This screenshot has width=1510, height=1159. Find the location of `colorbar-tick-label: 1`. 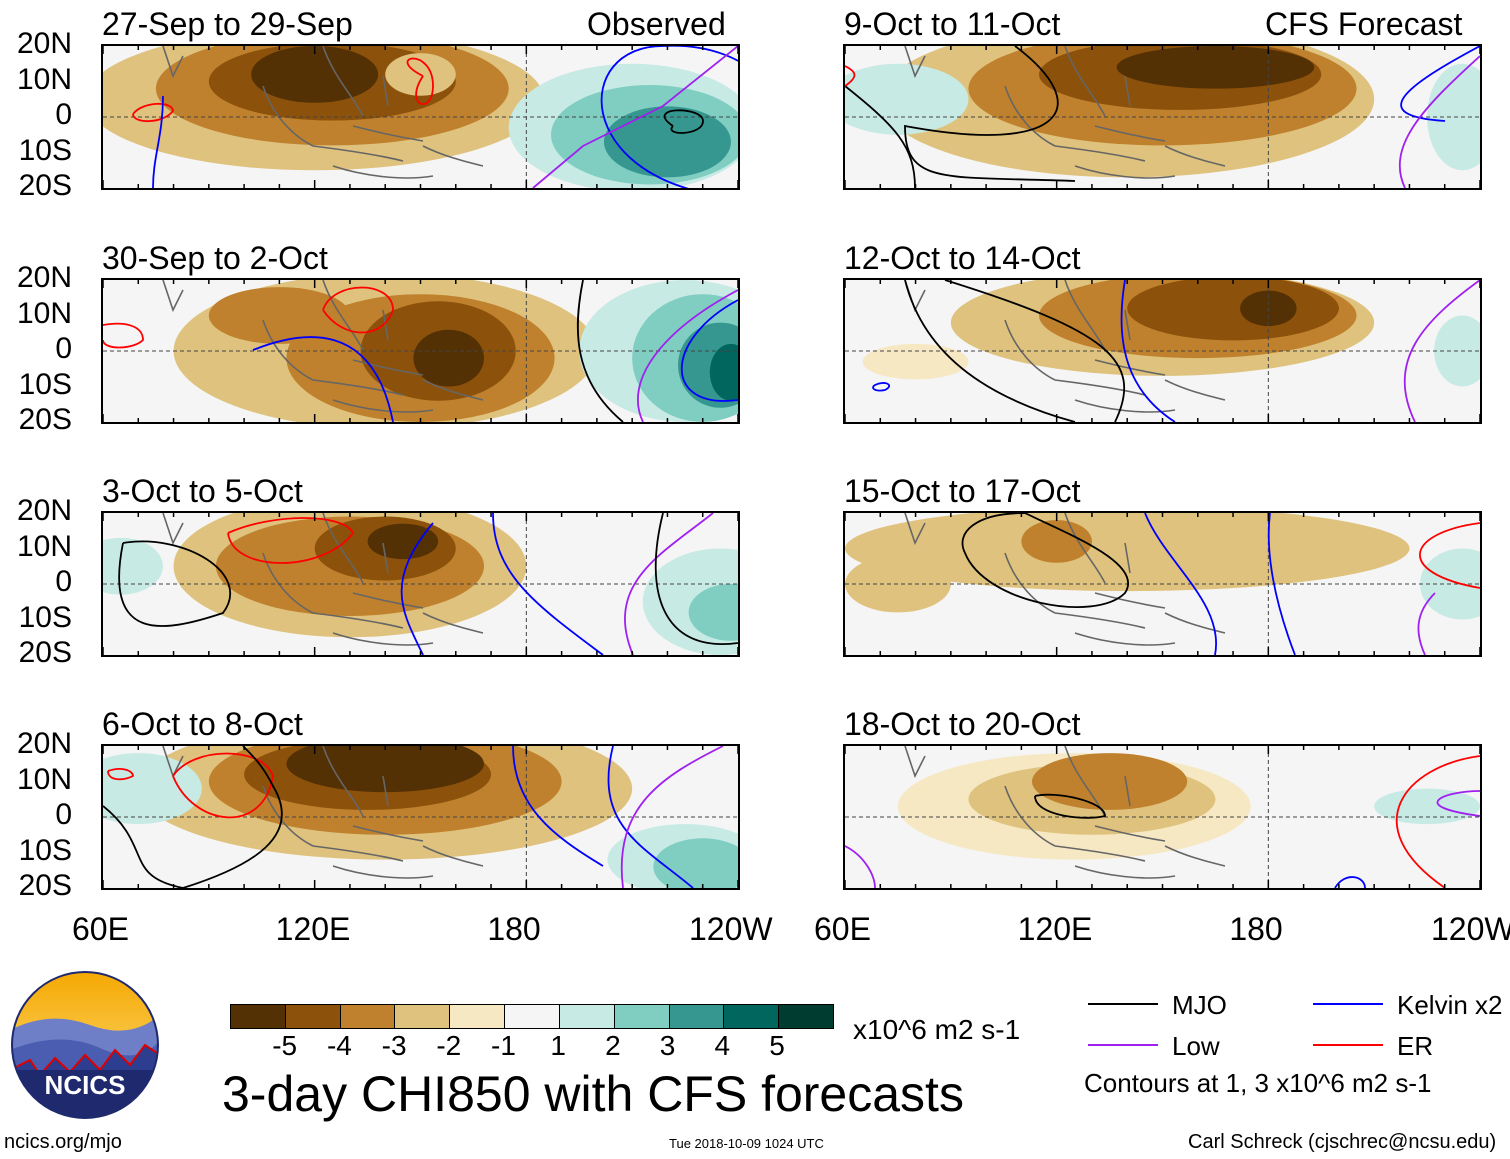

colorbar-tick-label: 1 is located at coordinates (558, 1045).